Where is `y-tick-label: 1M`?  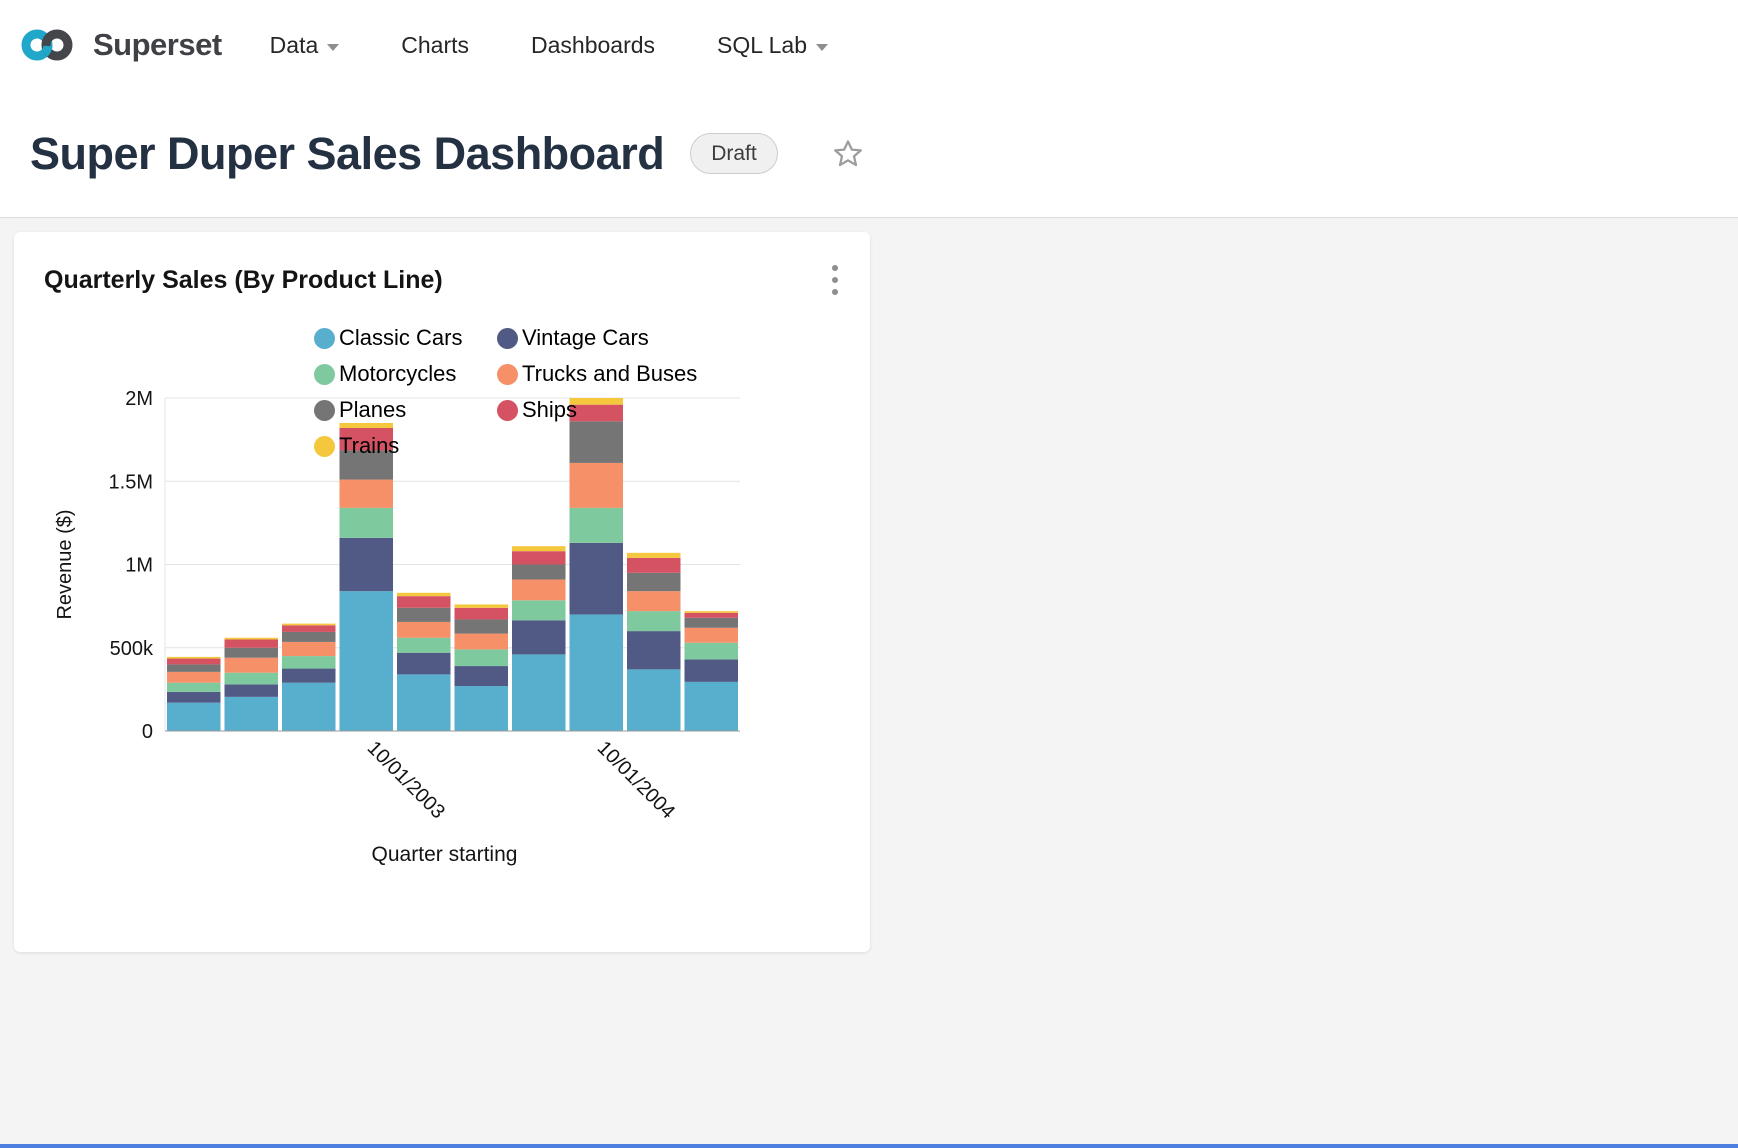 y-tick-label: 1M is located at coordinates (139, 566).